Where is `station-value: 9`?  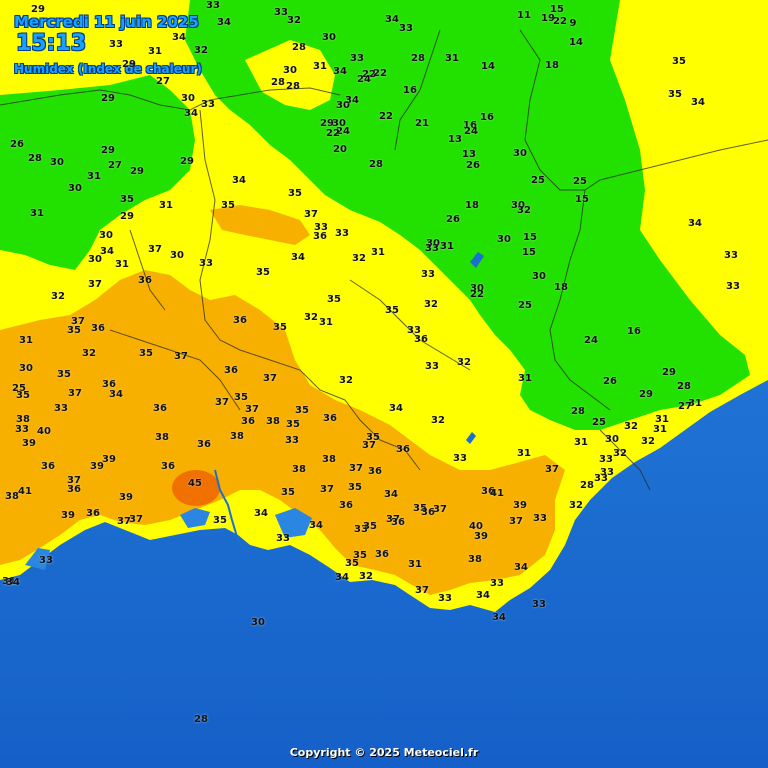 station-value: 9 is located at coordinates (573, 23).